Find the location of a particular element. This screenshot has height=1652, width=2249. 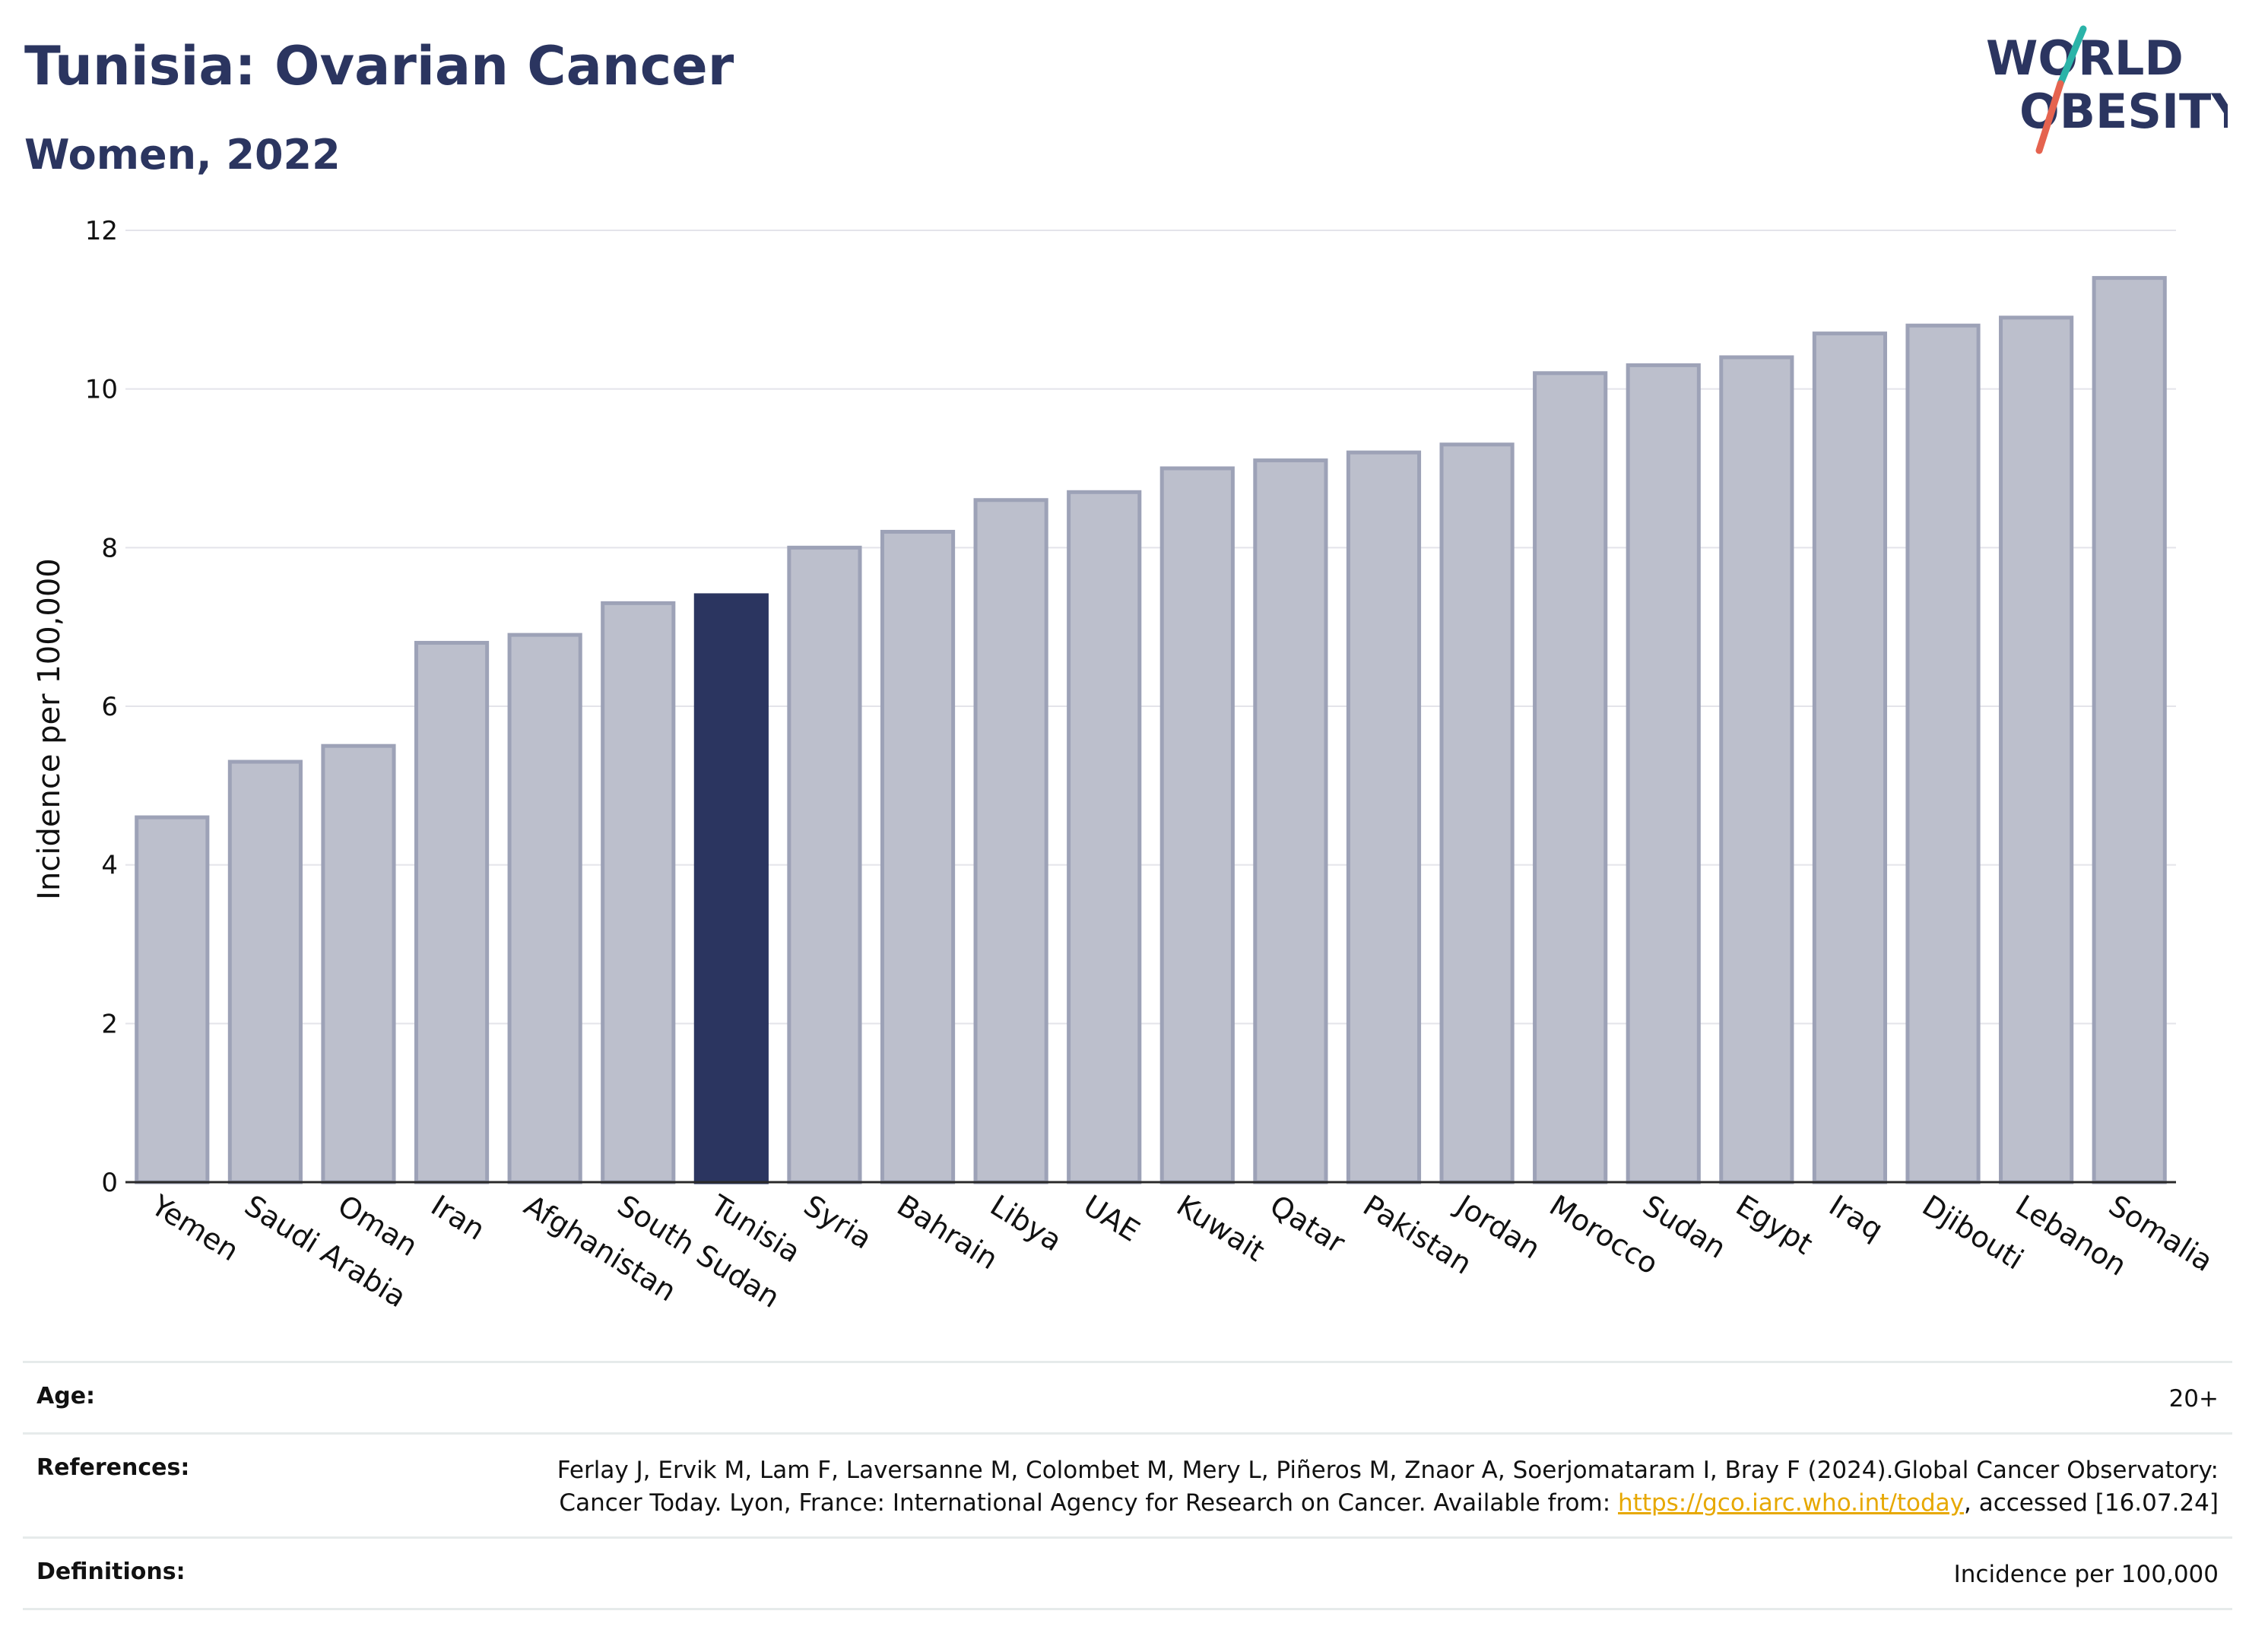

x-tick-label: Iran is located at coordinates (457, 1217).